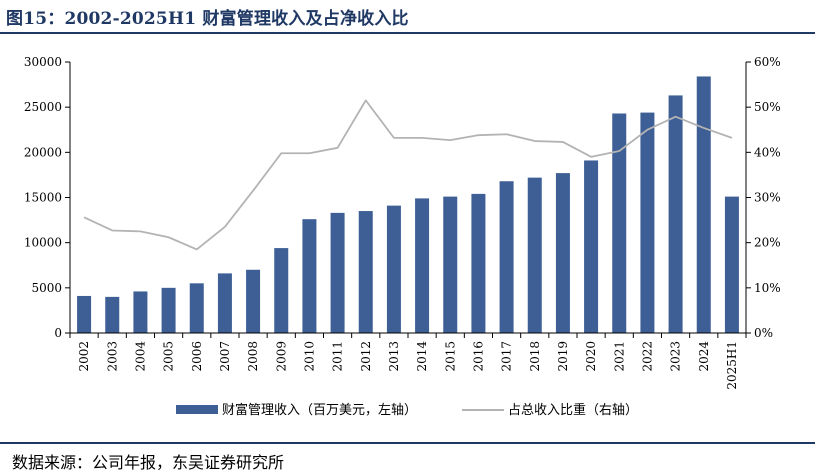  Describe the element at coordinates (767, 152) in the screenshot. I see `right-tick-label: 40%` at that location.